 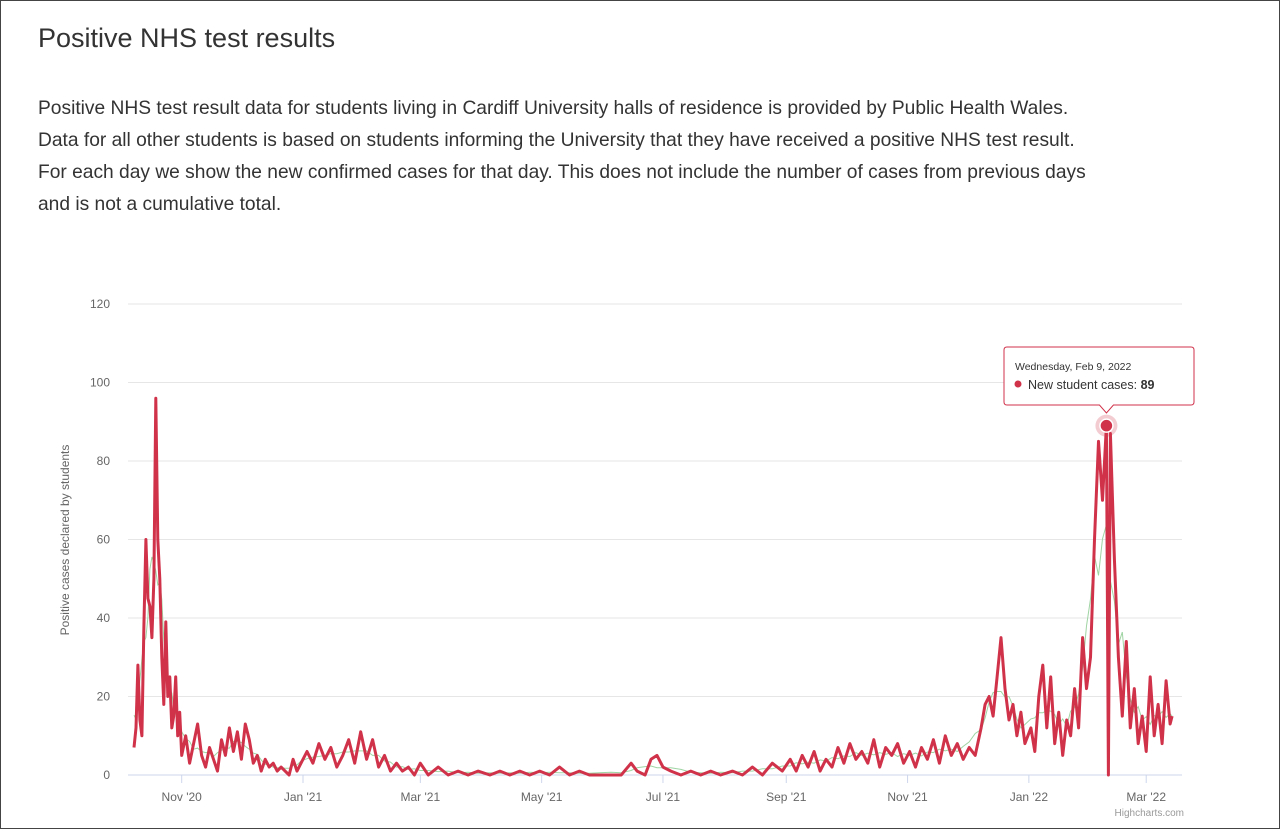 What do you see at coordinates (786, 797) in the screenshot?
I see `x-tick-label-5: Sep '21` at bounding box center [786, 797].